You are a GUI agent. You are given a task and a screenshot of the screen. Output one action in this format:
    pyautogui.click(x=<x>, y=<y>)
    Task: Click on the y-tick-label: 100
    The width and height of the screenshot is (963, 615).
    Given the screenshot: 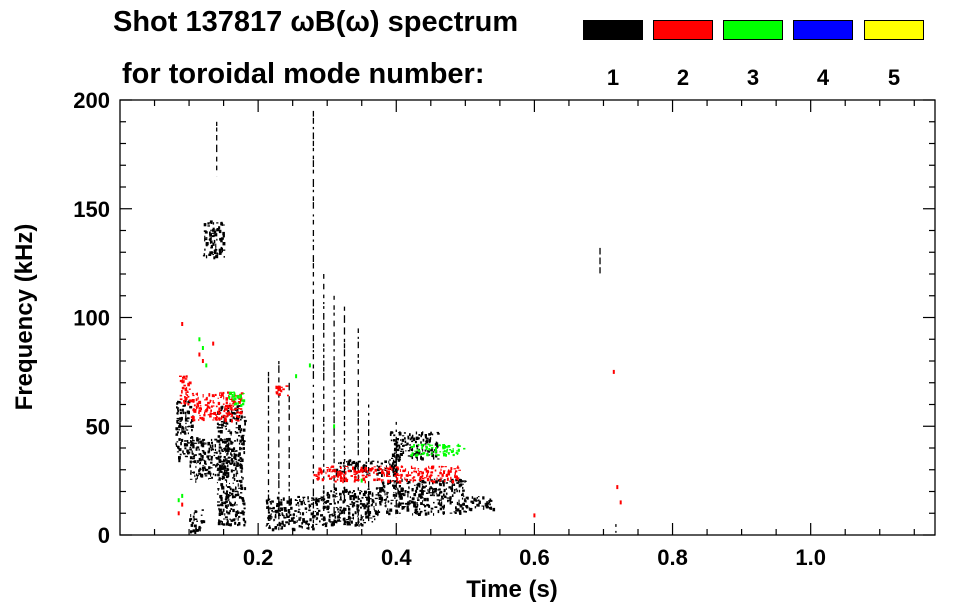 What is the action you would take?
    pyautogui.click(x=91, y=318)
    